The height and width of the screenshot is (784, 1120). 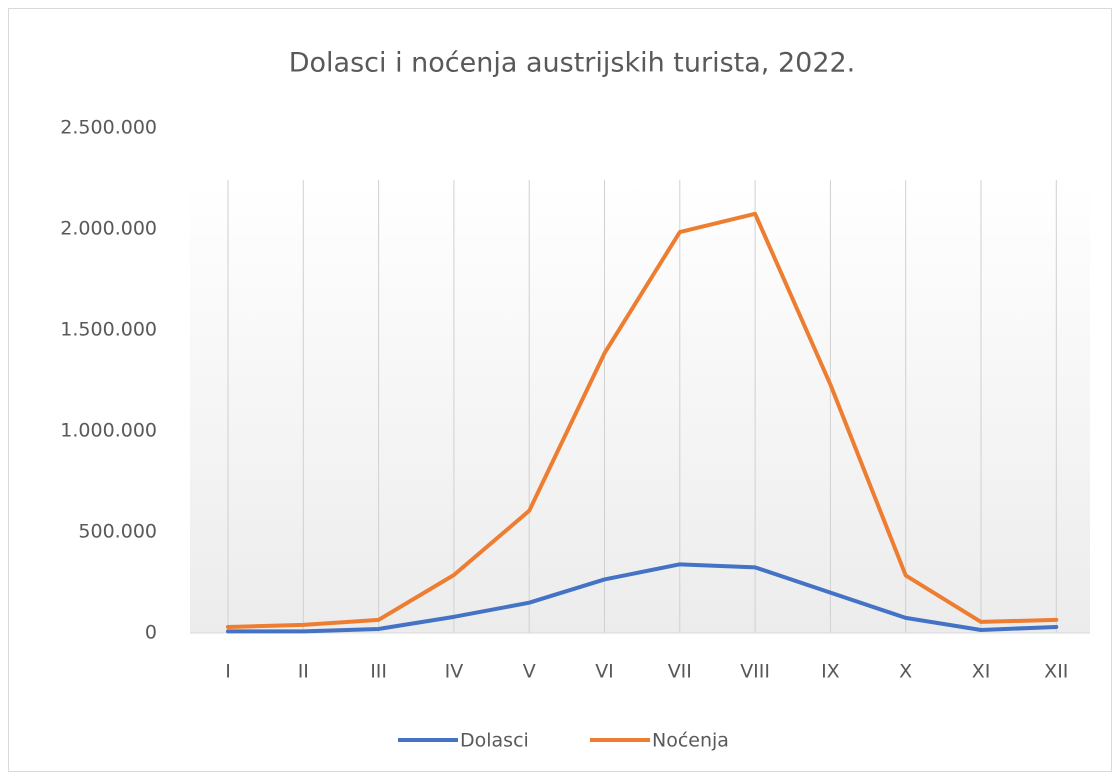 What do you see at coordinates (690, 741) in the screenshot?
I see `legend-label: Noćenja` at bounding box center [690, 741].